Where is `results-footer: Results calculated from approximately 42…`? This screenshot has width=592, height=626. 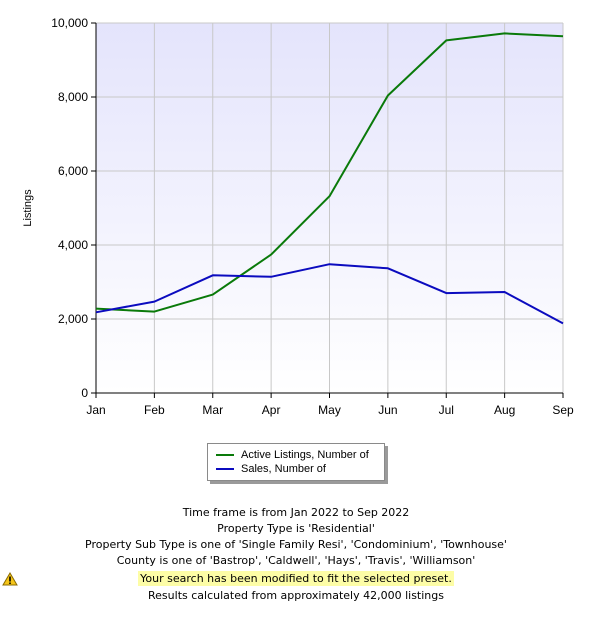
results-footer: Results calculated from approximately 42… is located at coordinates (296, 595).